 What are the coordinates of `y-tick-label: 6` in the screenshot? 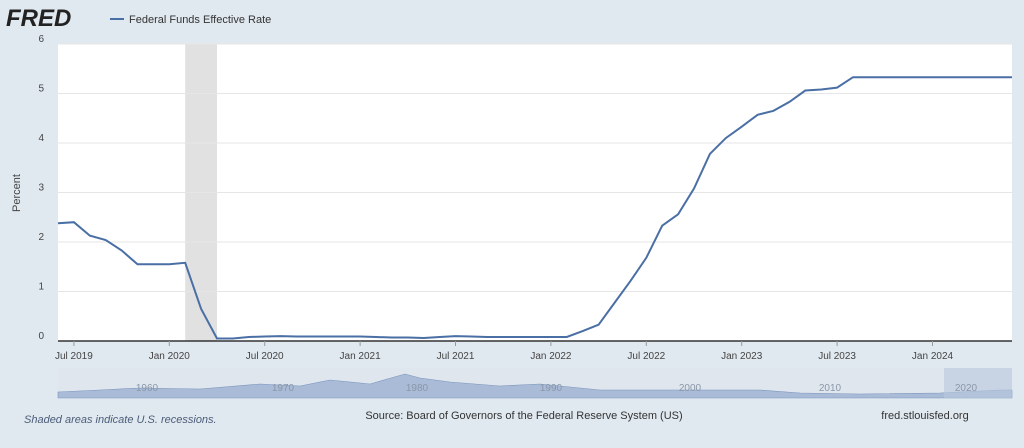 It's located at (41, 39).